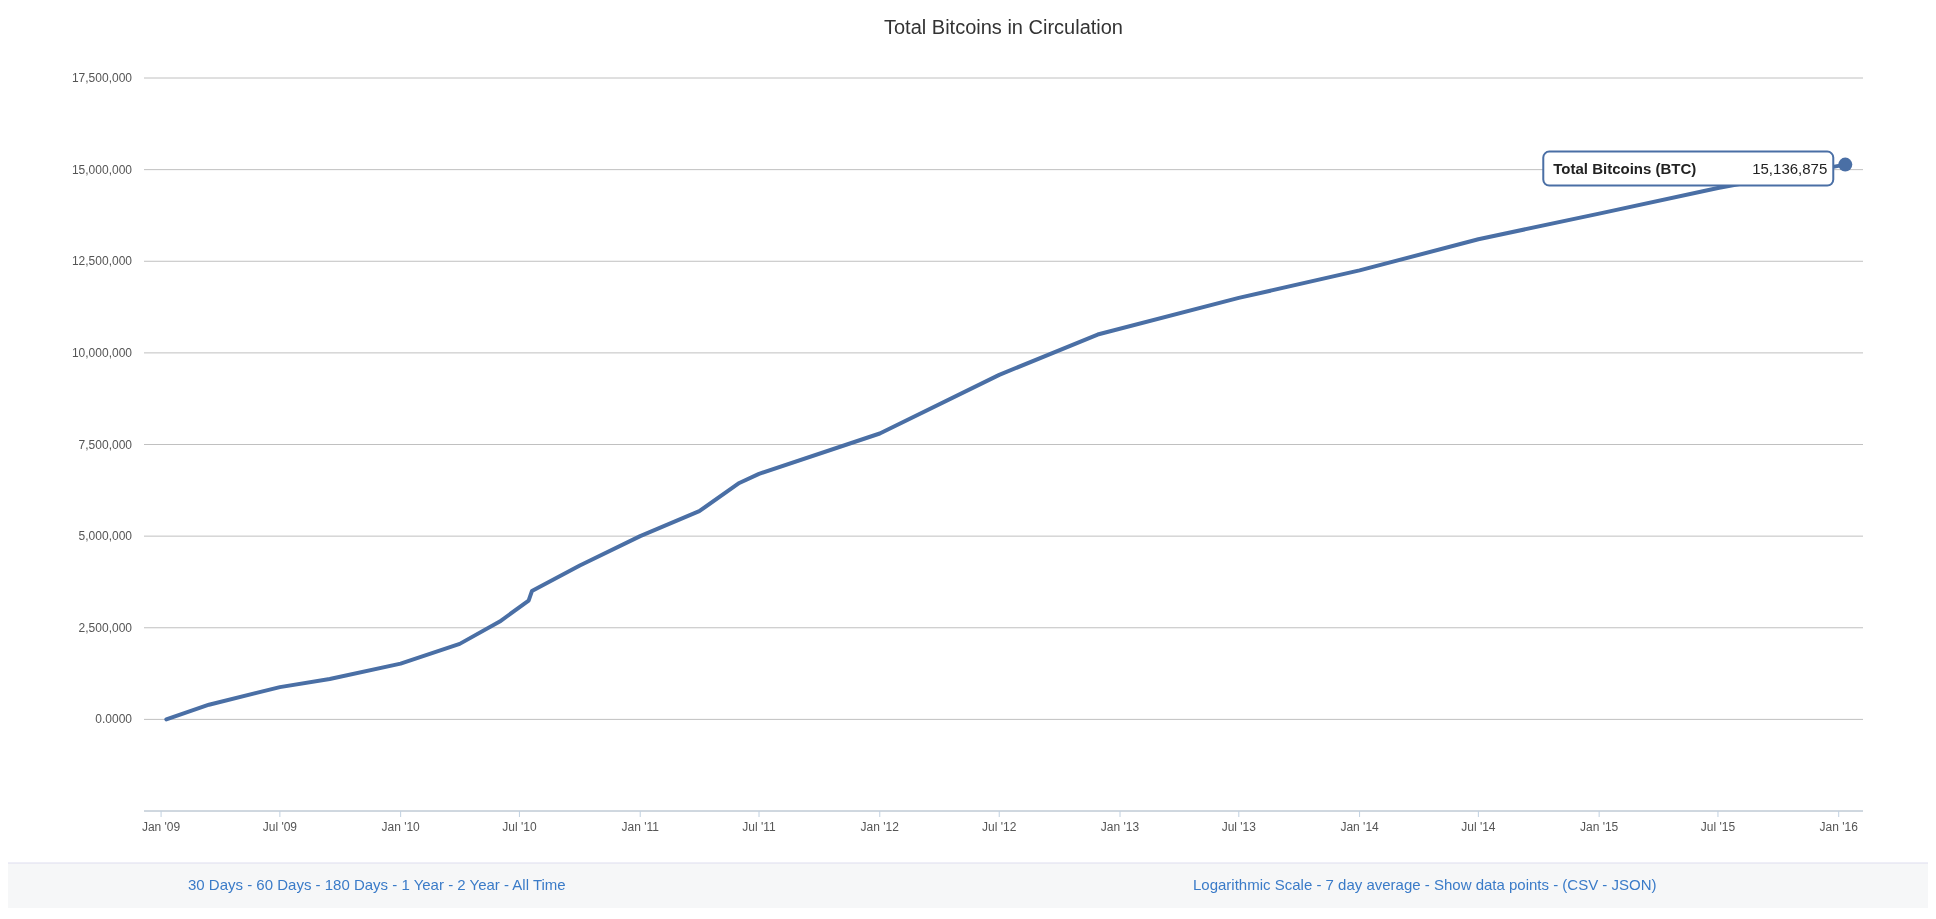 This screenshot has width=1936, height=919. Describe the element at coordinates (105, 536) in the screenshot. I see `y-tick-label: 5,000,000` at that location.